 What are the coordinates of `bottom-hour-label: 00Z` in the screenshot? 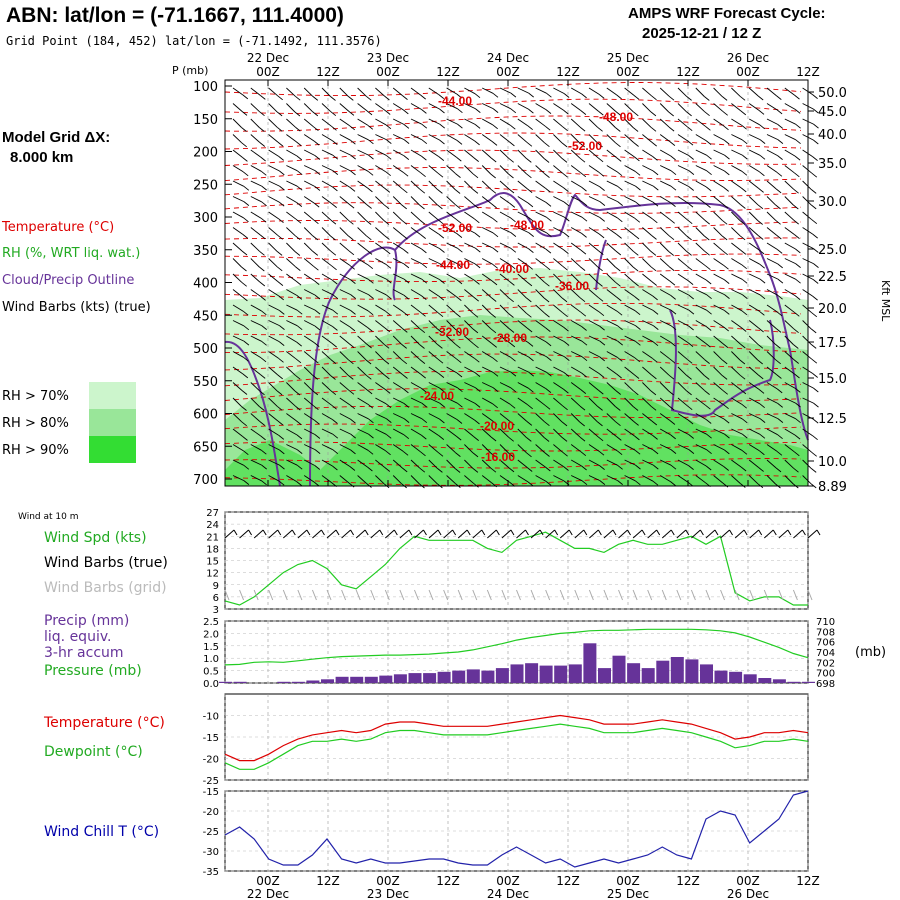 It's located at (388, 881).